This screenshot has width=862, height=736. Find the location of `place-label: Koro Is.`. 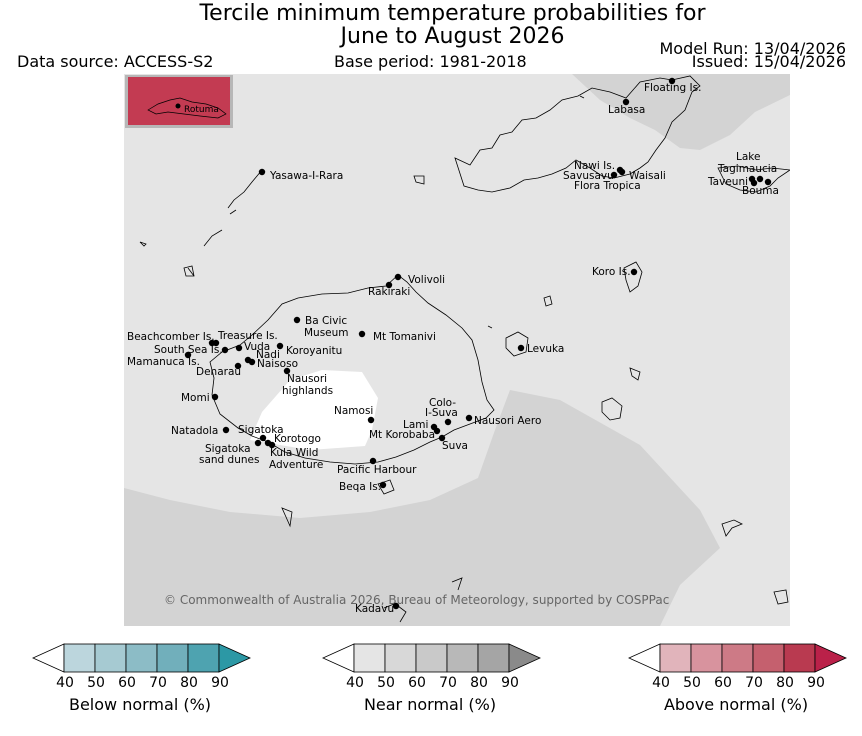

place-label: Koro Is. is located at coordinates (611, 272).